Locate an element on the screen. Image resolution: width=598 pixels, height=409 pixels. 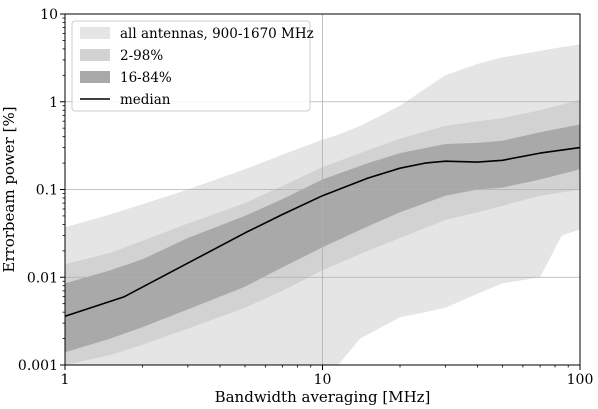
x-tick-label: 10 is located at coordinates (323, 380).